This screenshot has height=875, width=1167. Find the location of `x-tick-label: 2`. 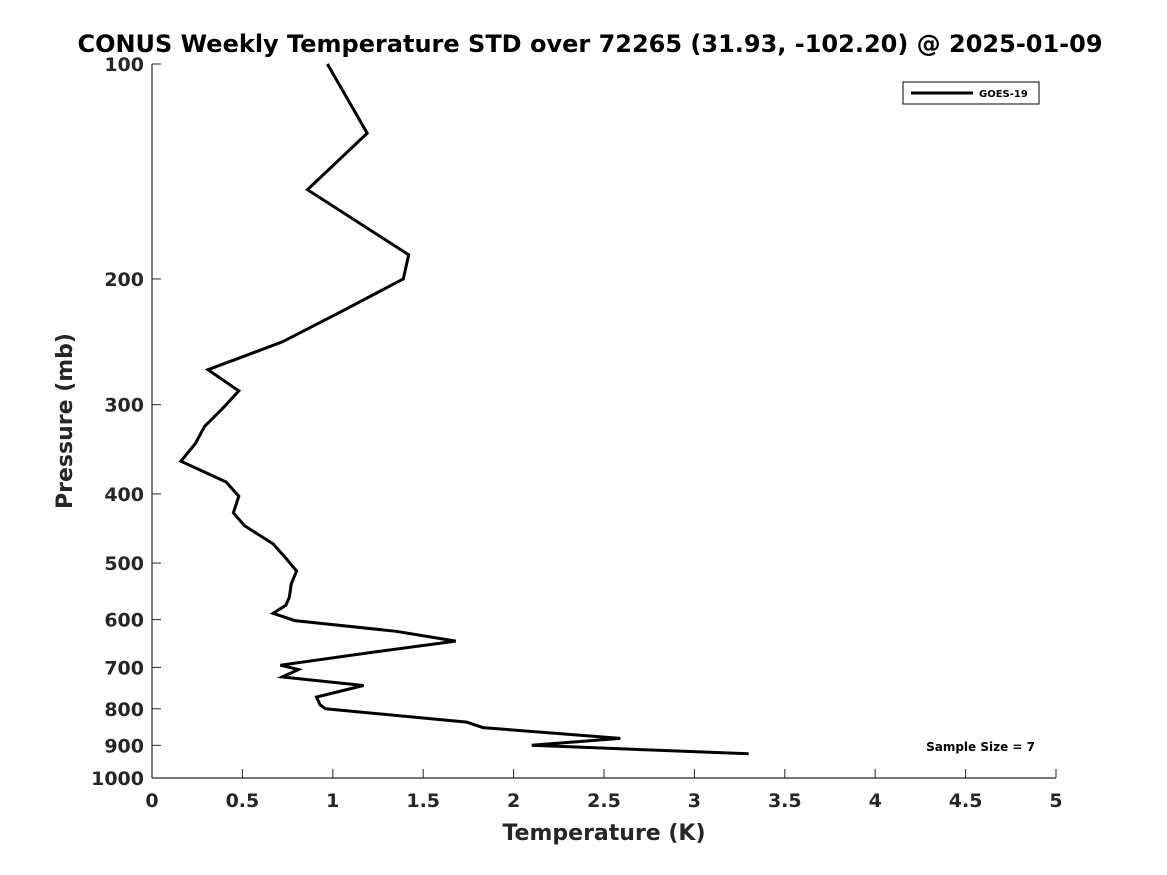

x-tick-label: 2 is located at coordinates (513, 801).